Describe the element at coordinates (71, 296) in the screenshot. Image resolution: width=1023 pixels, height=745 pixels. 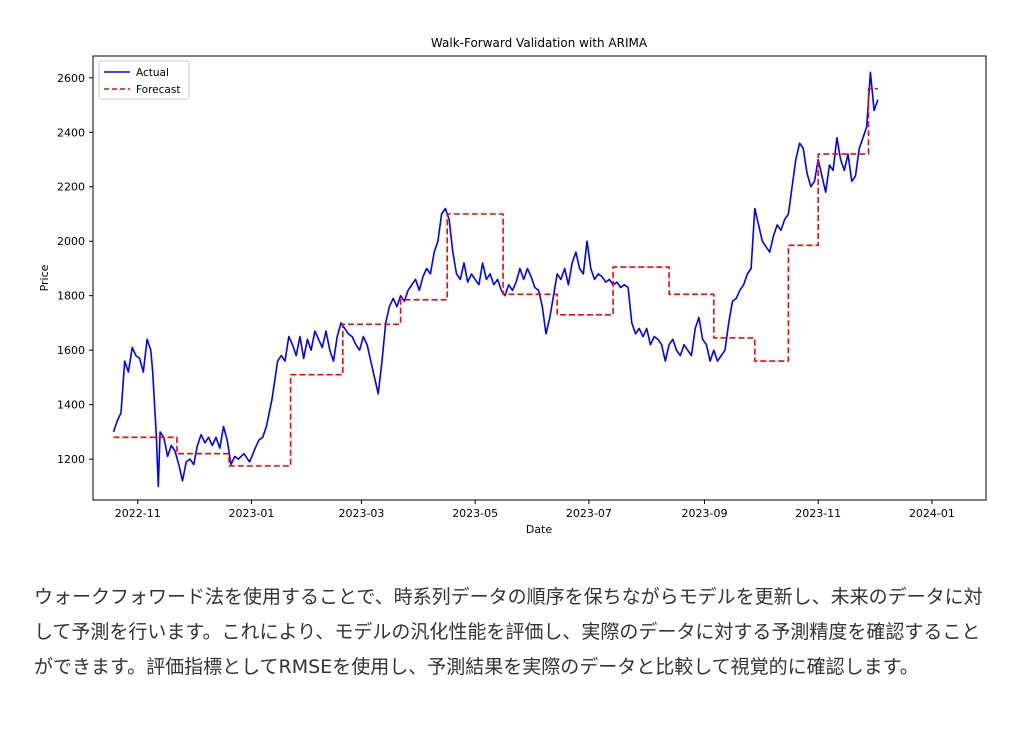
I see `y-tick-label: 1800` at that location.